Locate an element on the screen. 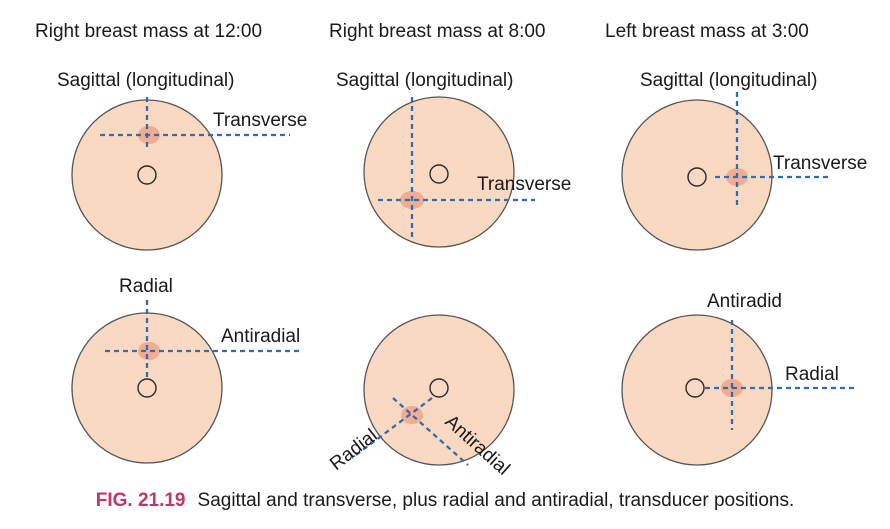 The width and height of the screenshot is (890, 529). radial-line is located at coordinates (392, 428).